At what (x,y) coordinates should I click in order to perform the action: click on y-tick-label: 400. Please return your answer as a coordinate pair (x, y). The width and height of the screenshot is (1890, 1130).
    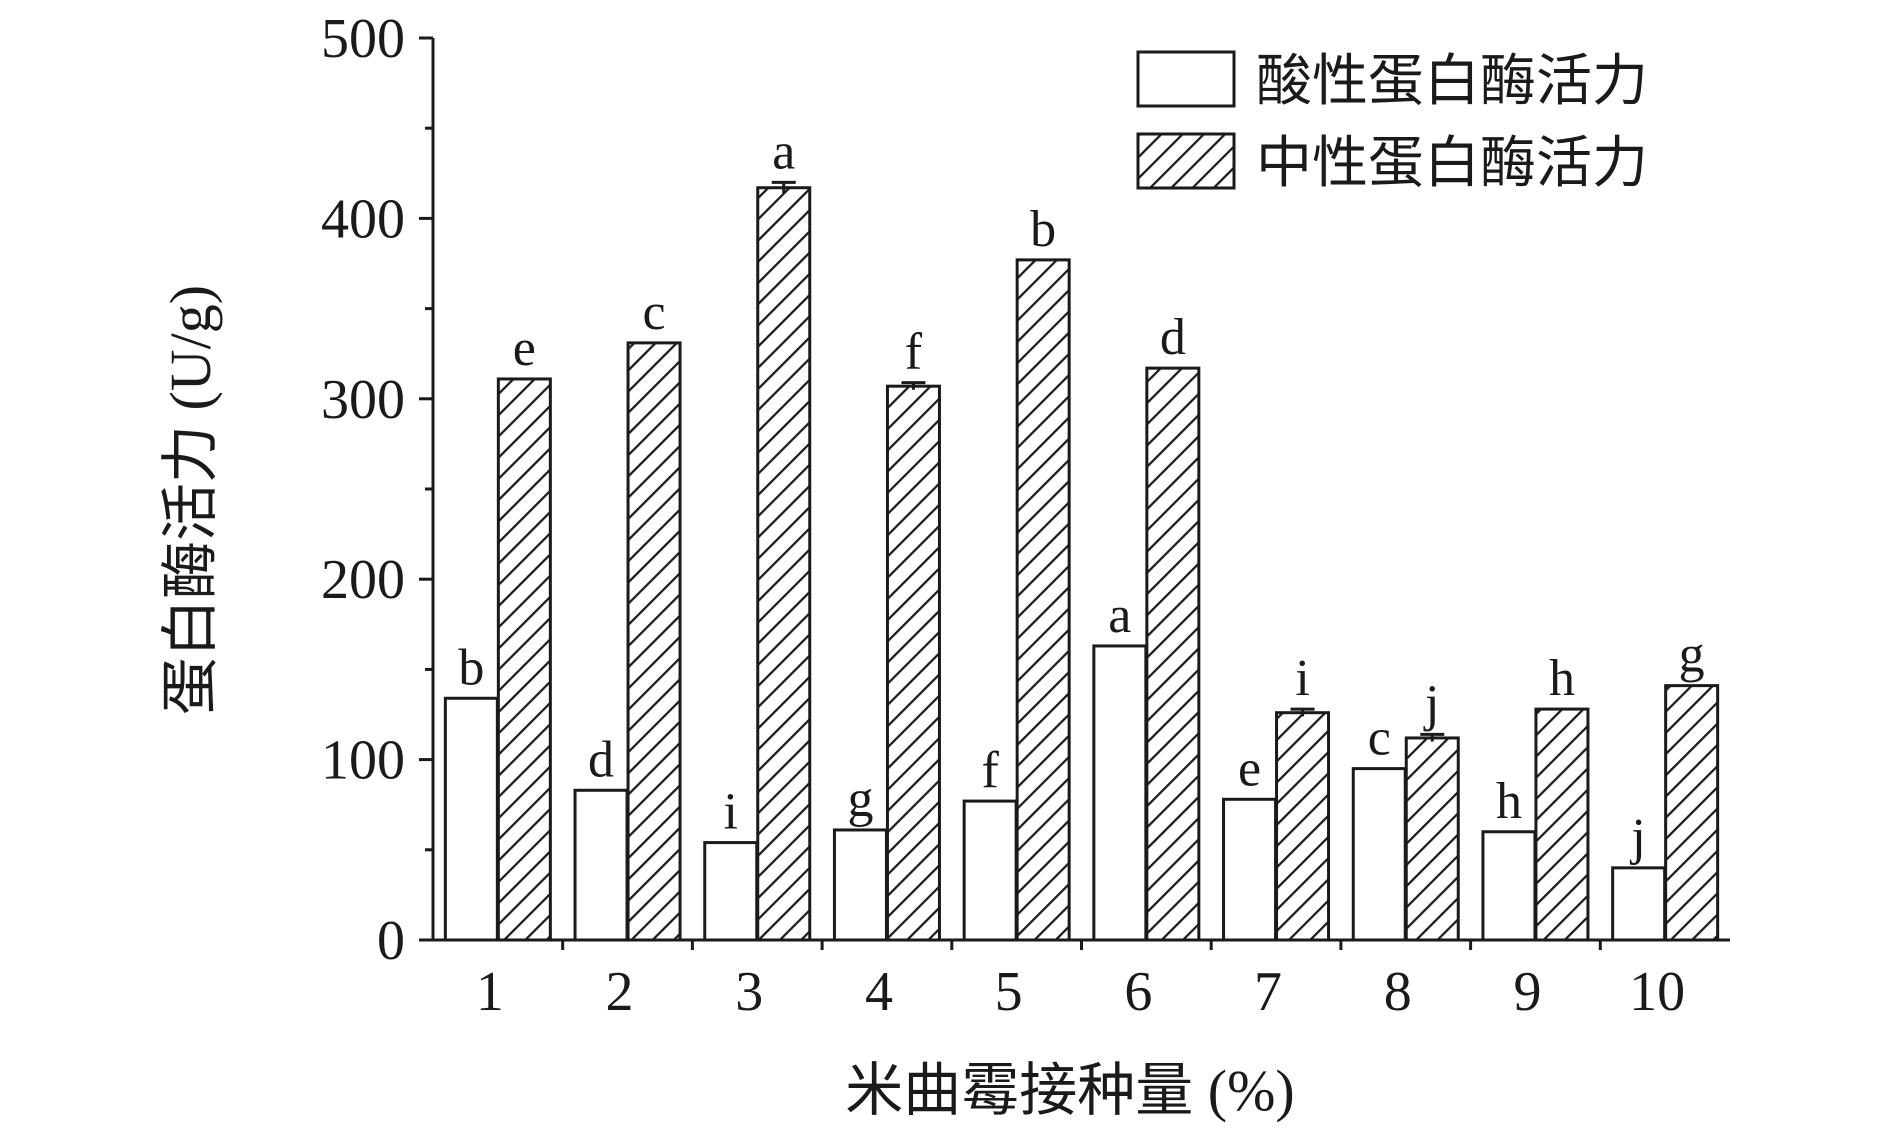
    Looking at the image, I should click on (363, 219).